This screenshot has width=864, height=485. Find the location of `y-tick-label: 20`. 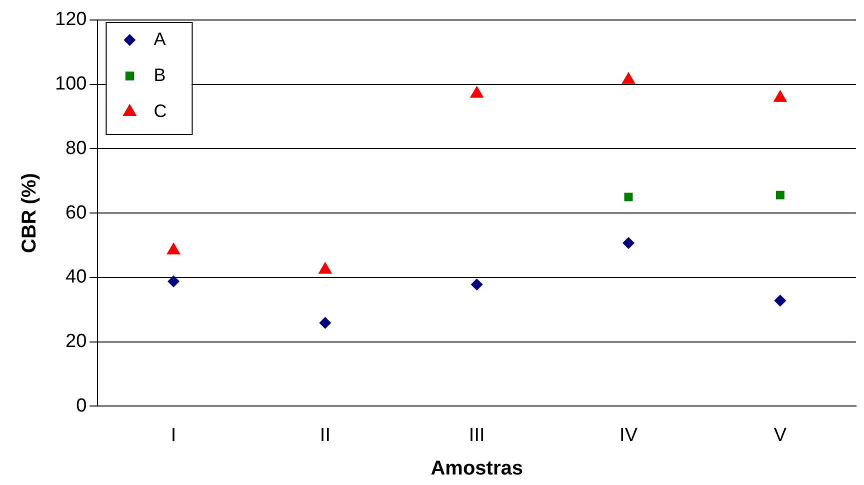

y-tick-label: 20 is located at coordinates (76, 341).